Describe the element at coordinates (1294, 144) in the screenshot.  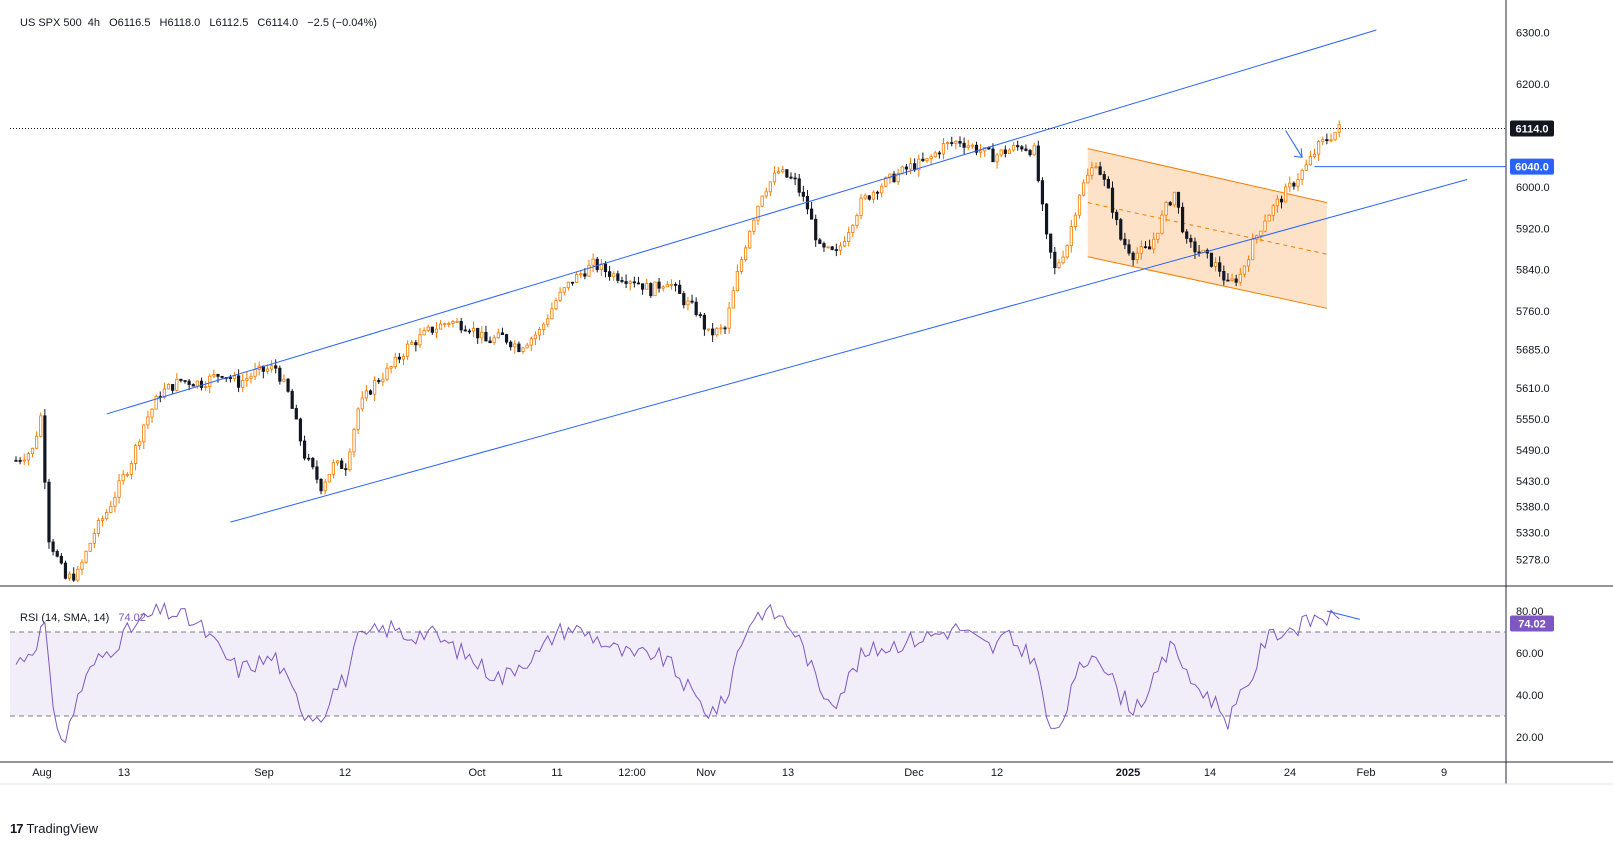
I see `annotation-arrow-icon` at that location.